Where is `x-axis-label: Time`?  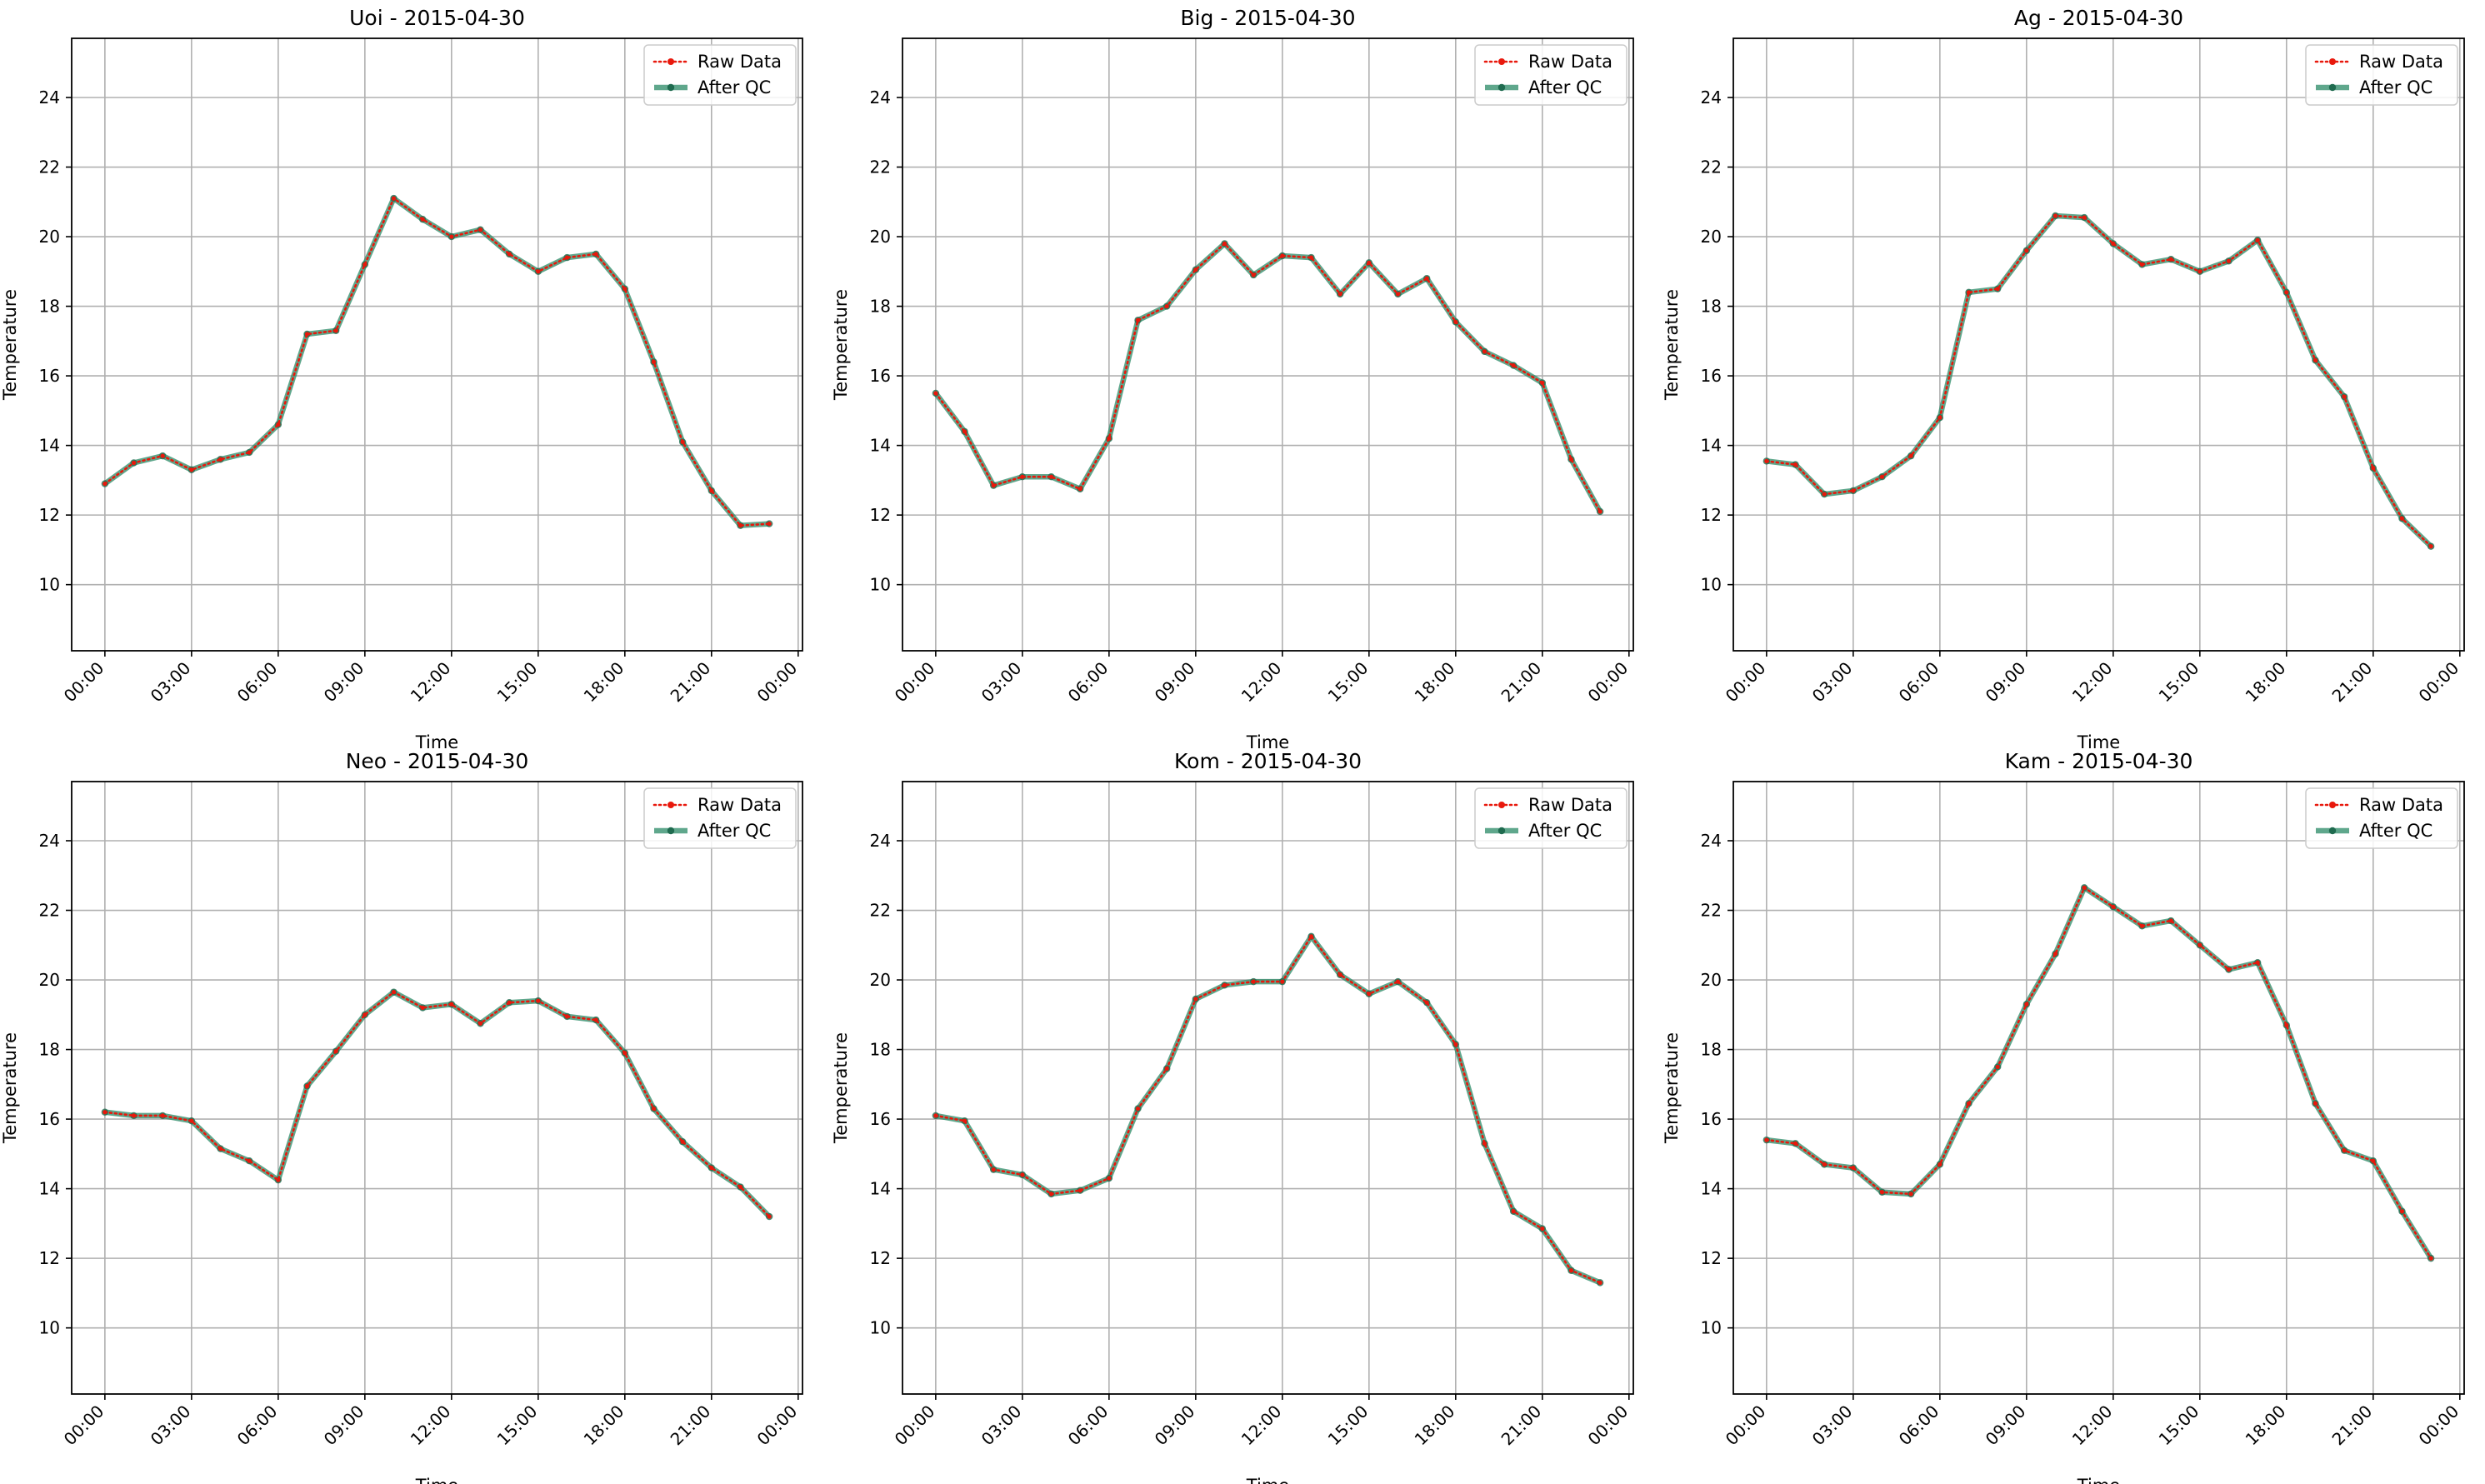
x-axis-label: Time is located at coordinates (436, 1480).